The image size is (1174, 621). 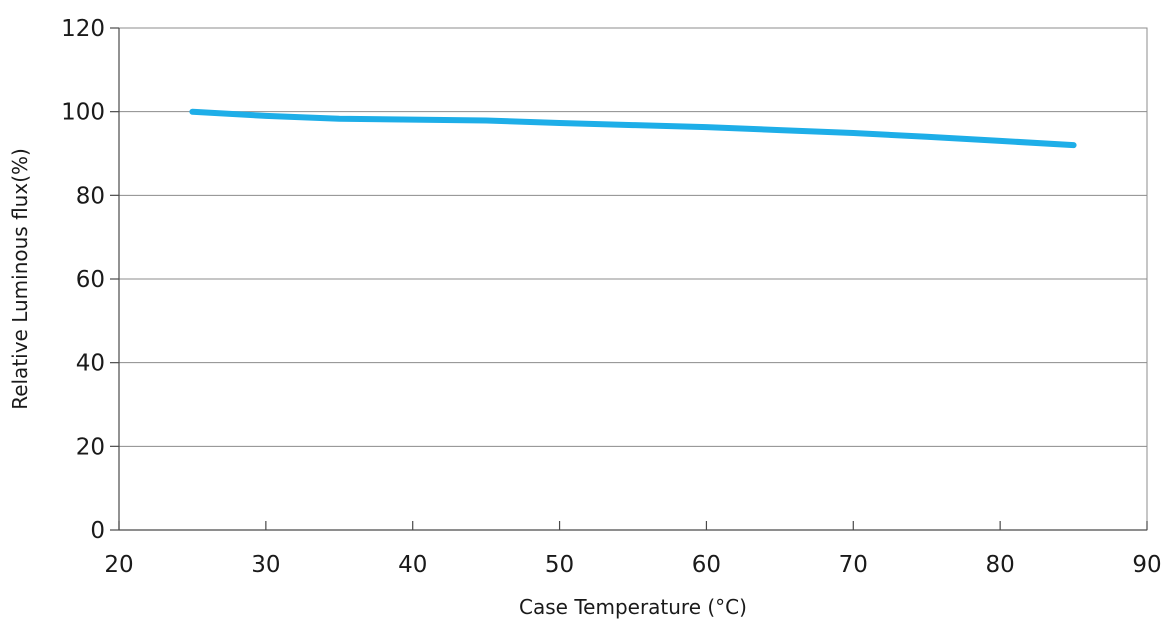 I want to click on y-tick-label-20: 20, so click(x=90, y=447).